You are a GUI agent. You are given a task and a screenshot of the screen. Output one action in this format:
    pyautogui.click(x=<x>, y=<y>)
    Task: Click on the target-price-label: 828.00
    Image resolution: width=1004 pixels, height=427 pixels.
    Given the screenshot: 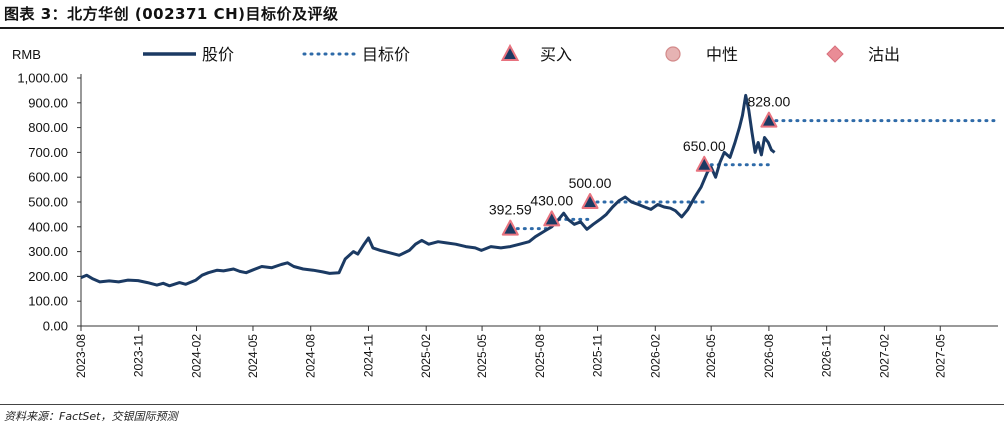 What is the action you would take?
    pyautogui.click(x=768, y=102)
    